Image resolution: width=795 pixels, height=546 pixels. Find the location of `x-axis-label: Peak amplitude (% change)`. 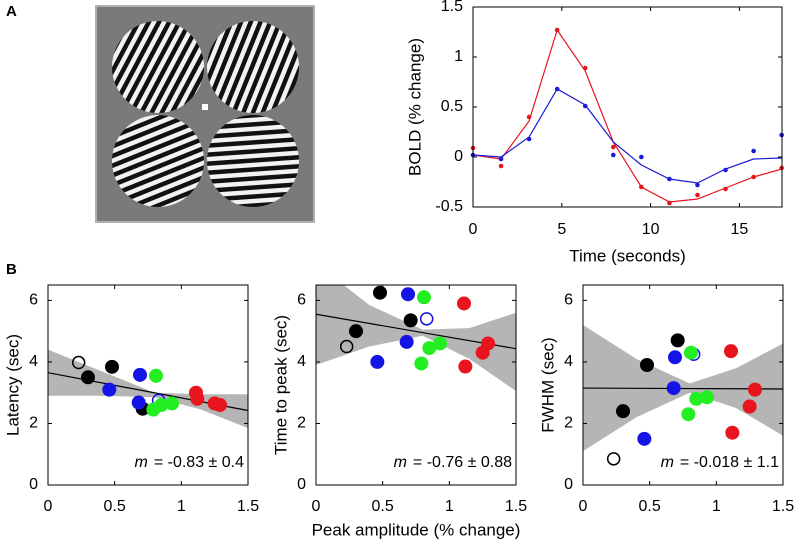

x-axis-label: Peak amplitude (% change) is located at coordinates (416, 529).